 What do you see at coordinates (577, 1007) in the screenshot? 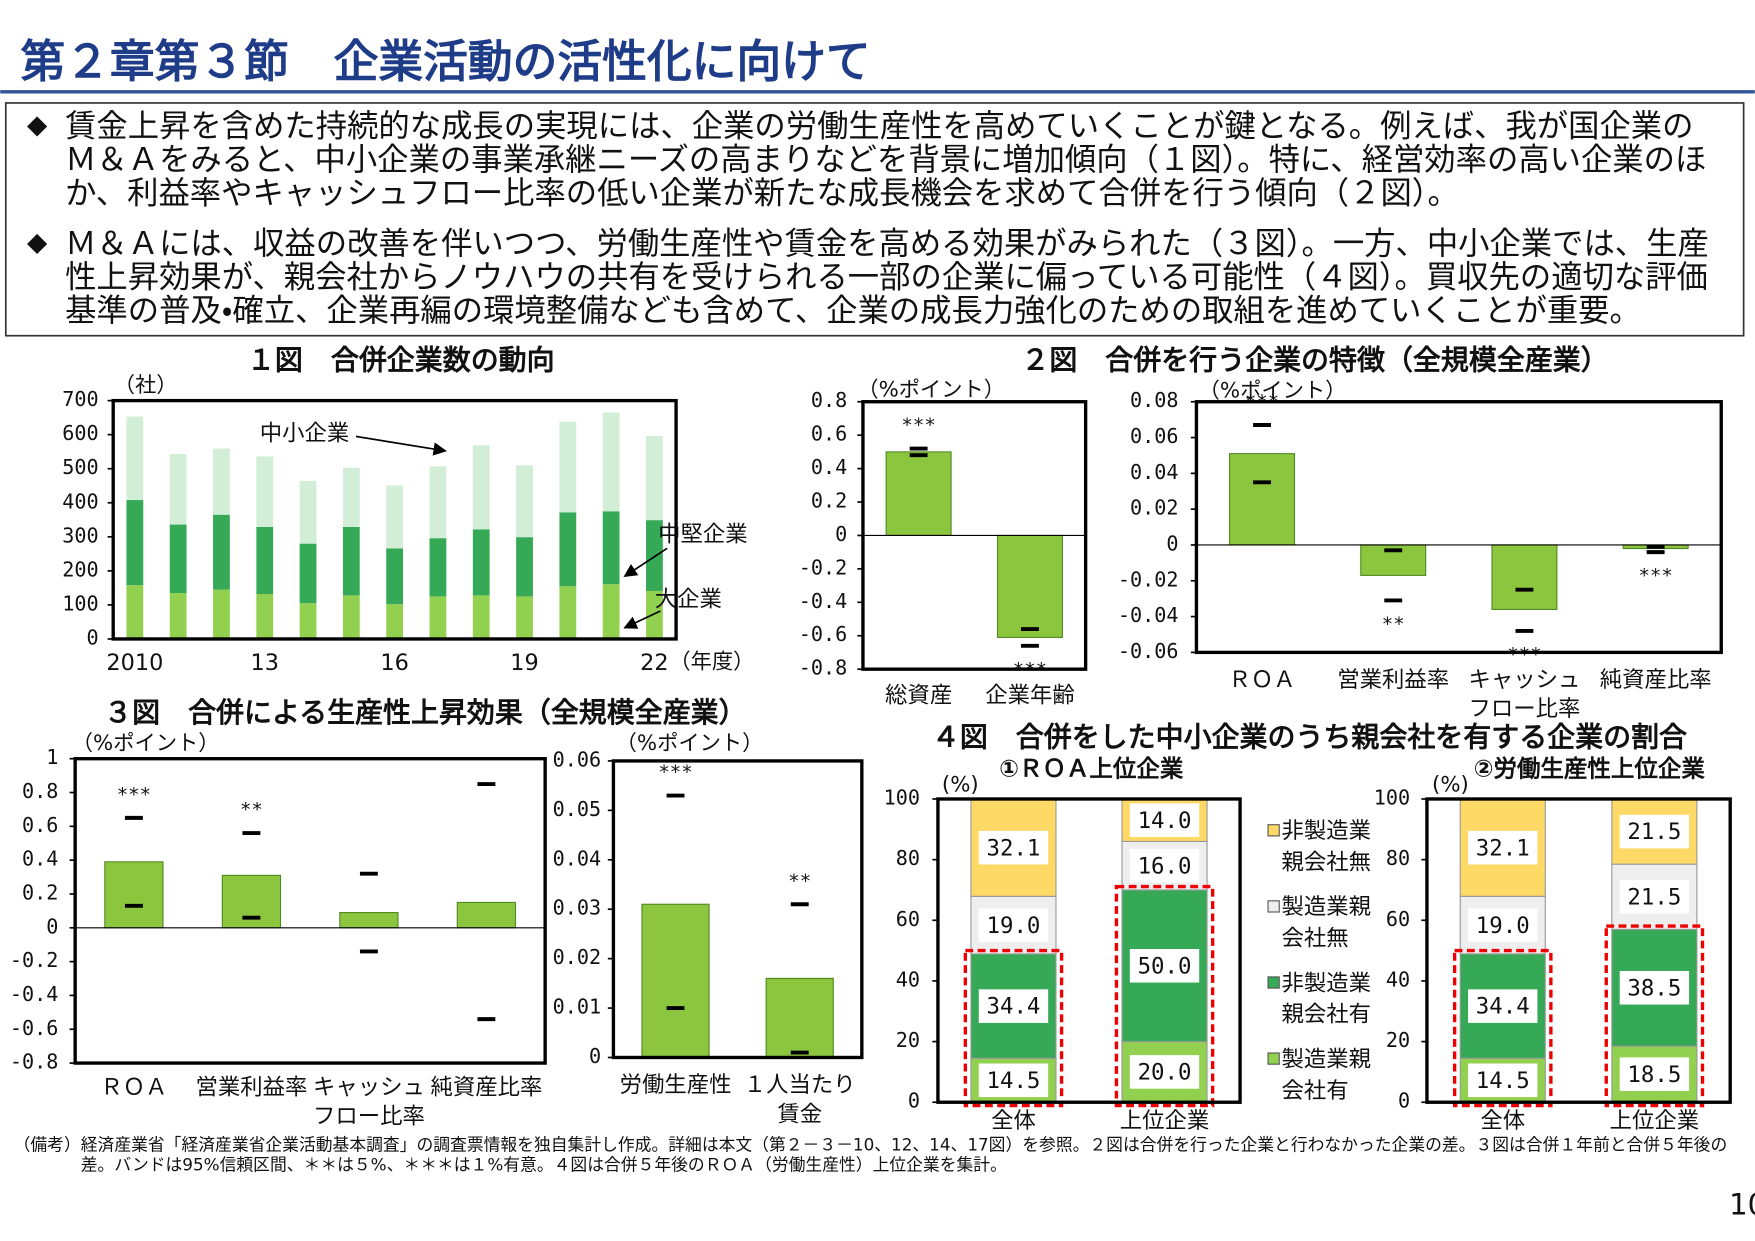
I see `y-tick-label: 0.01` at bounding box center [577, 1007].